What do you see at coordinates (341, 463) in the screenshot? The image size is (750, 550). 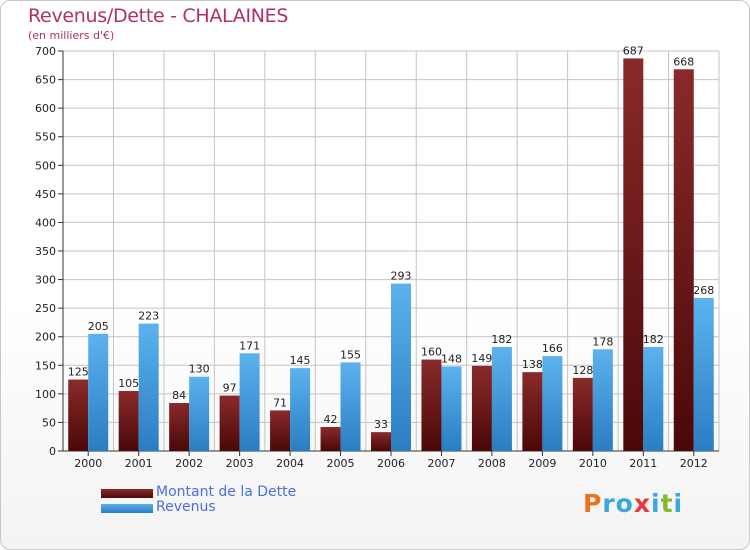 I see `x-tick-label: 2005` at bounding box center [341, 463].